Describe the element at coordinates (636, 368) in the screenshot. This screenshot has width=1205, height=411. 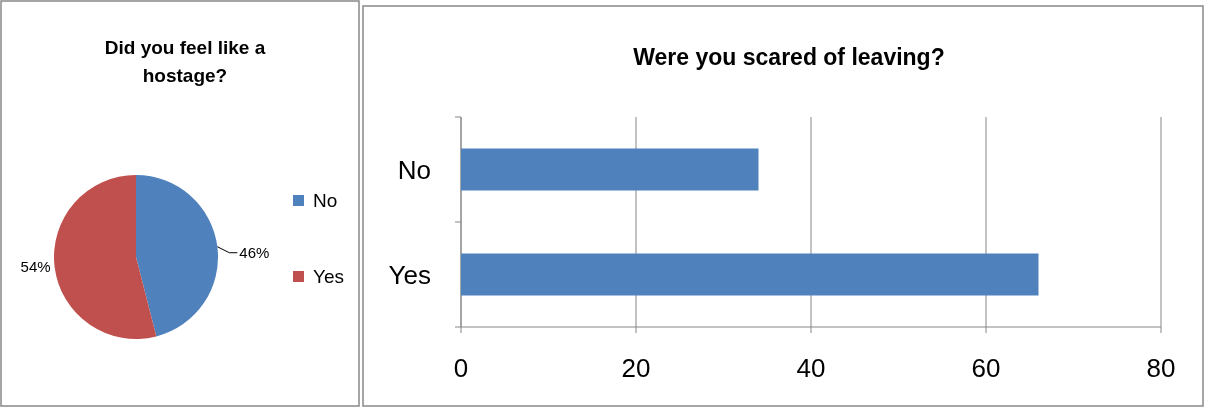
I see `x-tick-label: 20` at that location.